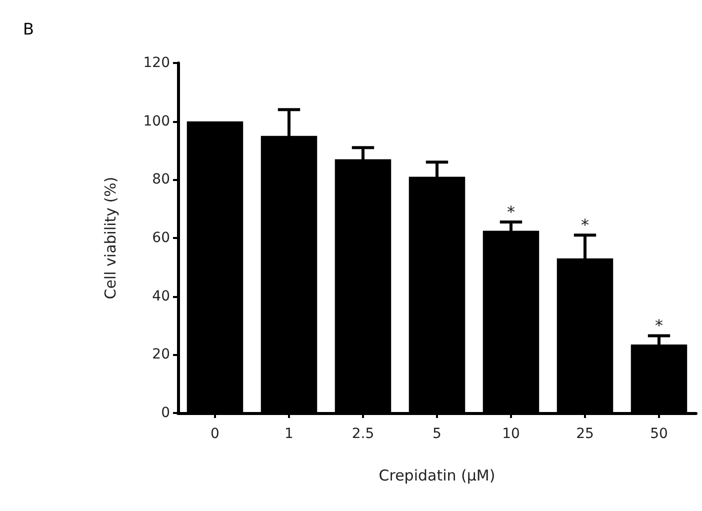  What do you see at coordinates (165, 413) in the screenshot?
I see `y-tick-label: 0` at bounding box center [165, 413].